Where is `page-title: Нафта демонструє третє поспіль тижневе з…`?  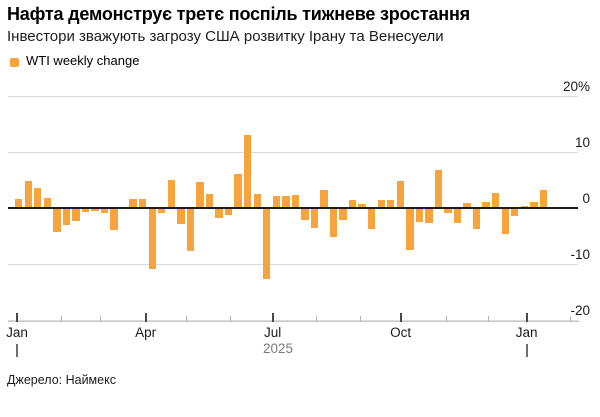 page-title: Нафта демонструє третє поспіль тижневе з… is located at coordinates (238, 14).